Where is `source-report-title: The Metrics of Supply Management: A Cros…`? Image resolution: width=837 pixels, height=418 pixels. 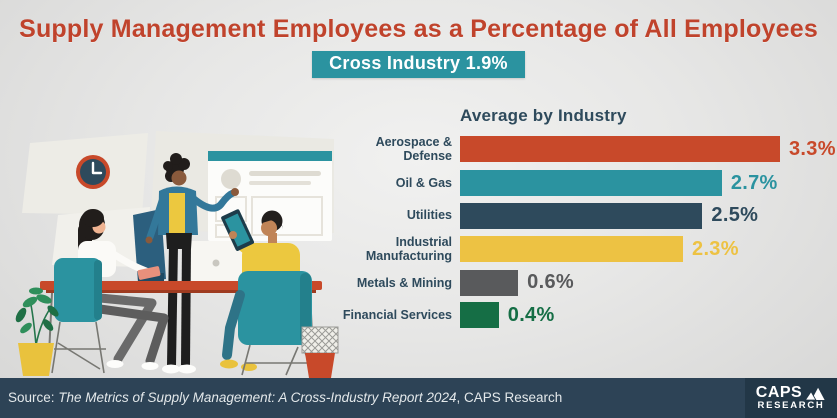
source-report-title: The Metrics of Supply Management: A Cros… is located at coordinates (257, 397).